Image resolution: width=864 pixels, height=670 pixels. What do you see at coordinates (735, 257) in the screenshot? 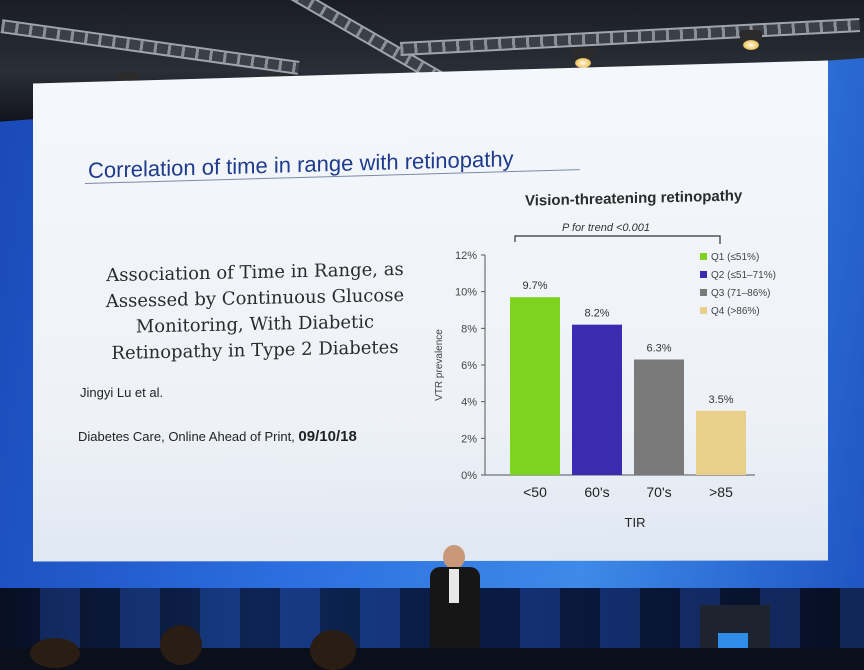
I see `legend-entry: Q1 (≤51%)` at bounding box center [735, 257].